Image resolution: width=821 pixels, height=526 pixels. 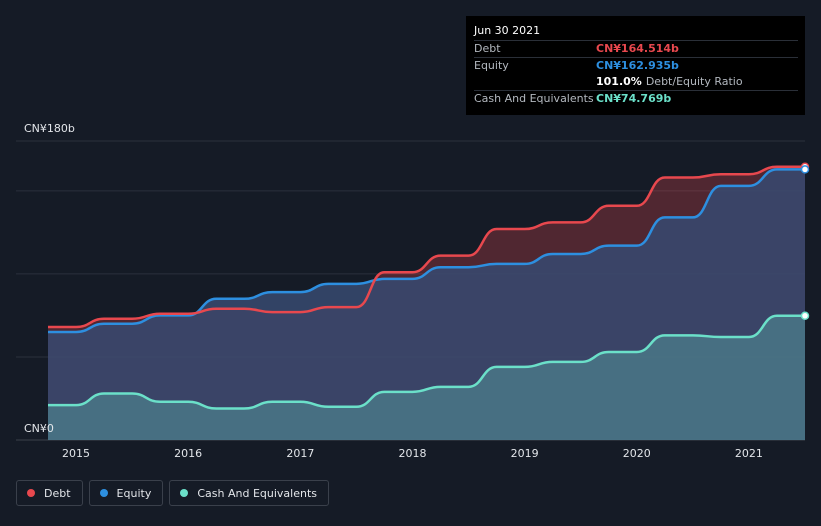 I want to click on x-tick-label-2016: 2016, so click(x=188, y=453).